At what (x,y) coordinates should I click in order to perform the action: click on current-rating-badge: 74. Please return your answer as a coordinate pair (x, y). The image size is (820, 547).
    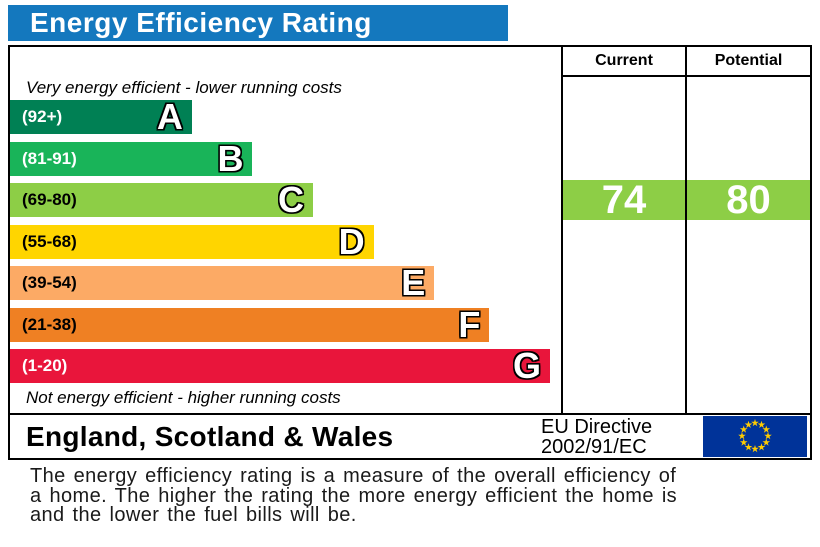
    Looking at the image, I should click on (624, 199).